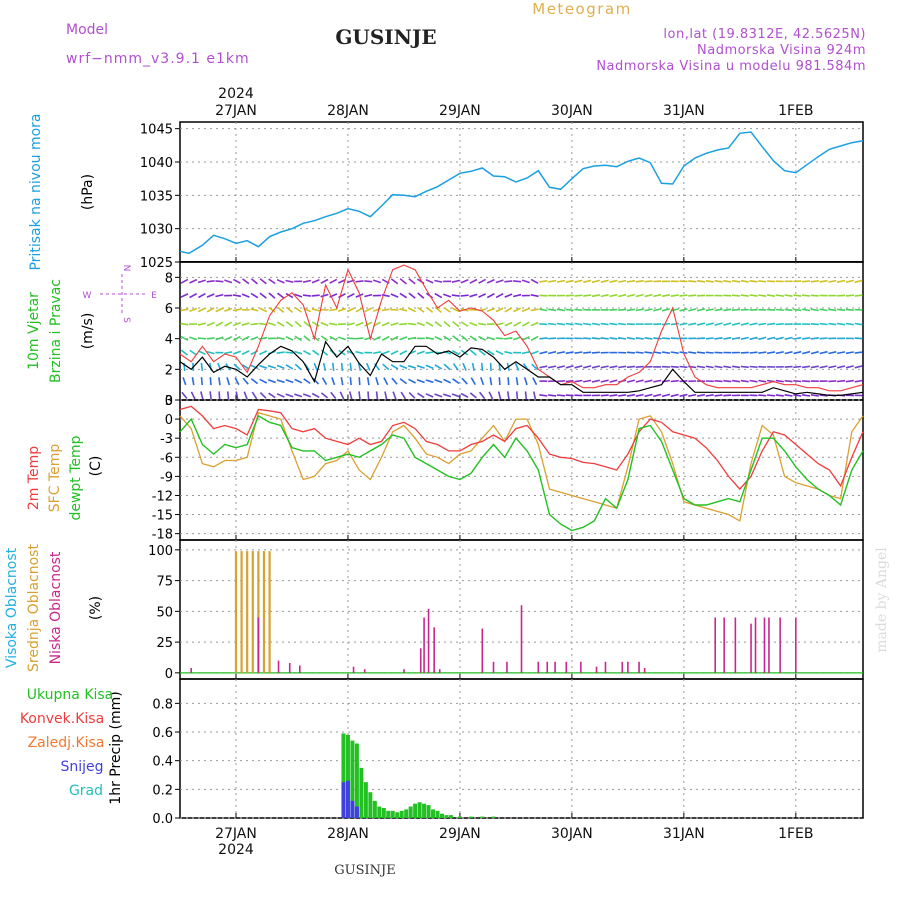  I want to click on year-label-bottom: 2024, so click(236, 850).